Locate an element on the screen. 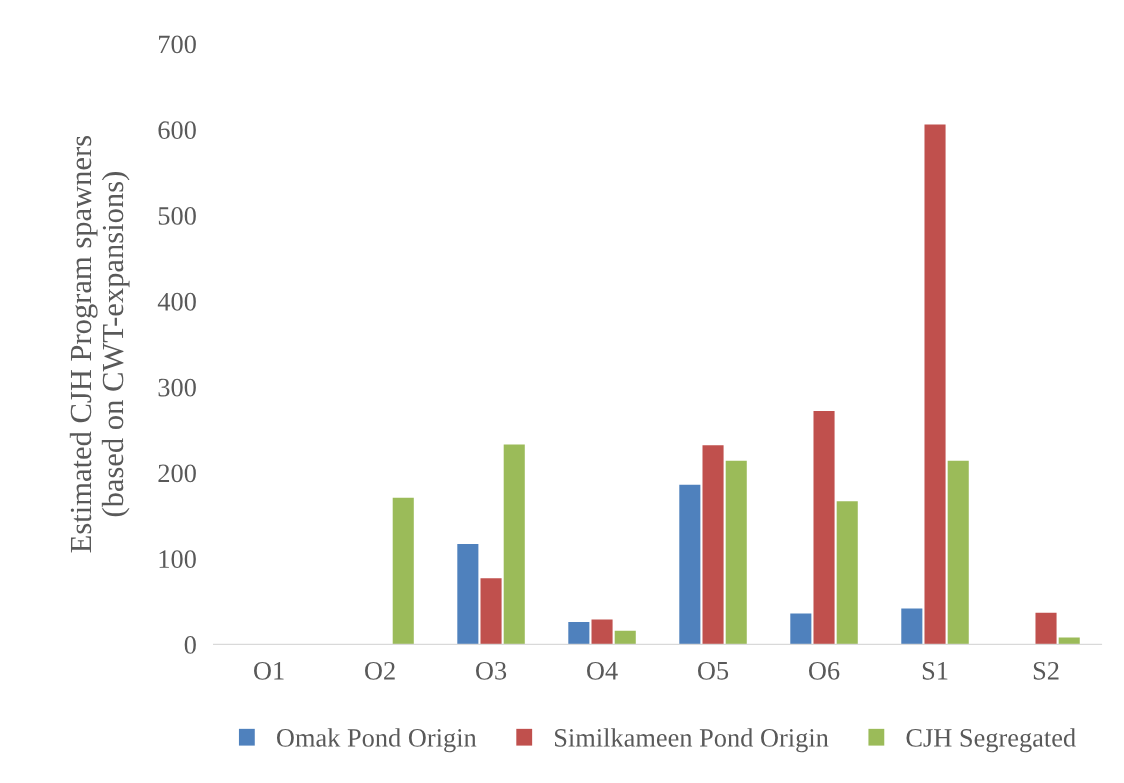  x-tick-label: O2 is located at coordinates (380, 670).